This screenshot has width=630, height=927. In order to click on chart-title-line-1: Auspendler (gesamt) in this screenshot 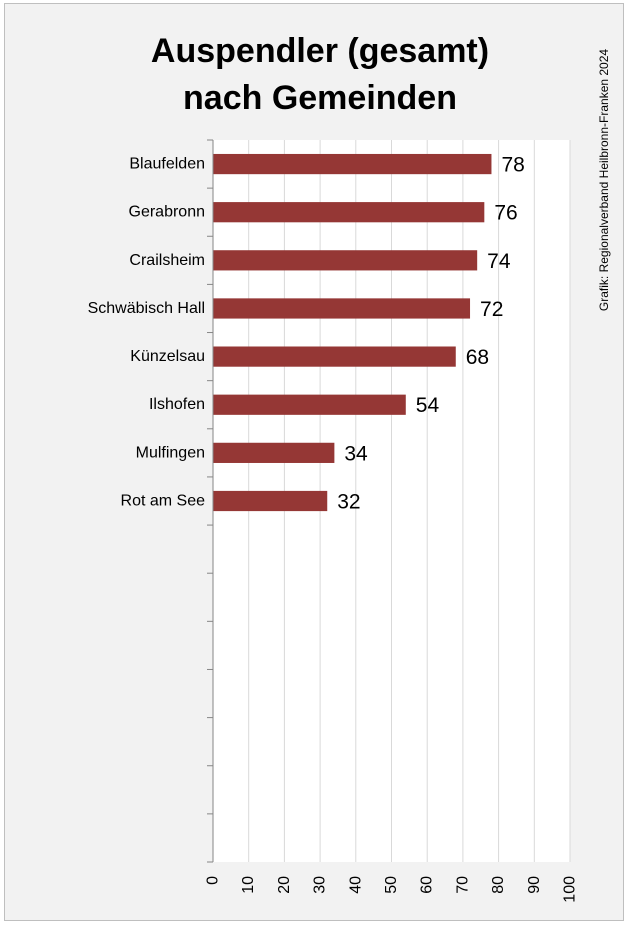, I will do `click(320, 51)`.